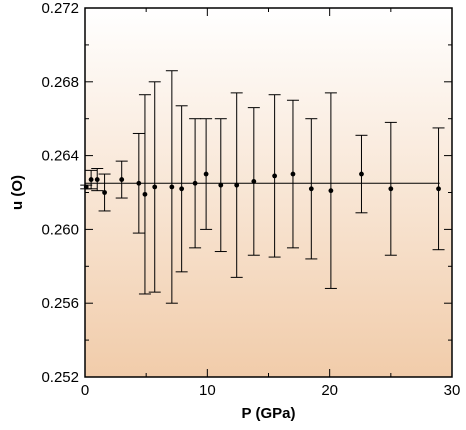  Describe the element at coordinates (60, 82) in the screenshot. I see `y-tick-label: 0.268` at that location.